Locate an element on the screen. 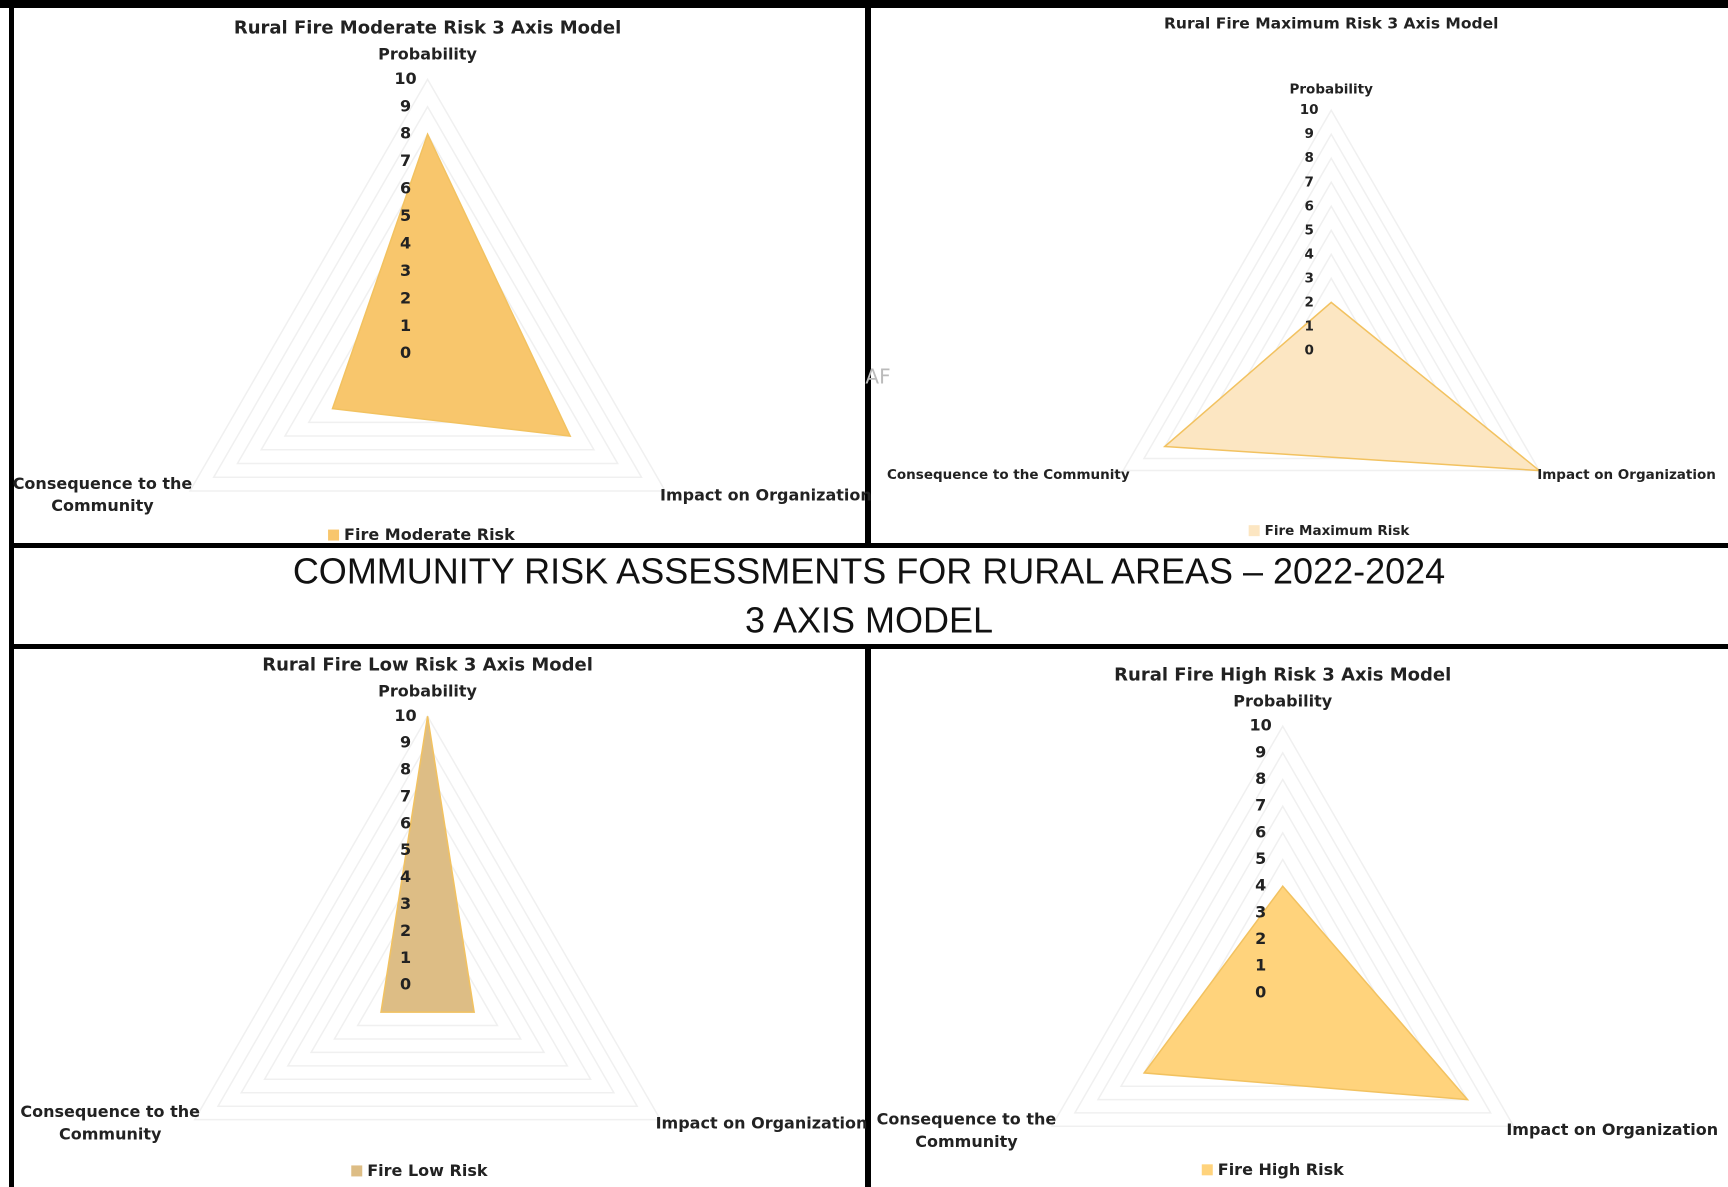 The height and width of the screenshot is (1187, 1728). heading: 3 AXIS MODEL is located at coordinates (869, 620).